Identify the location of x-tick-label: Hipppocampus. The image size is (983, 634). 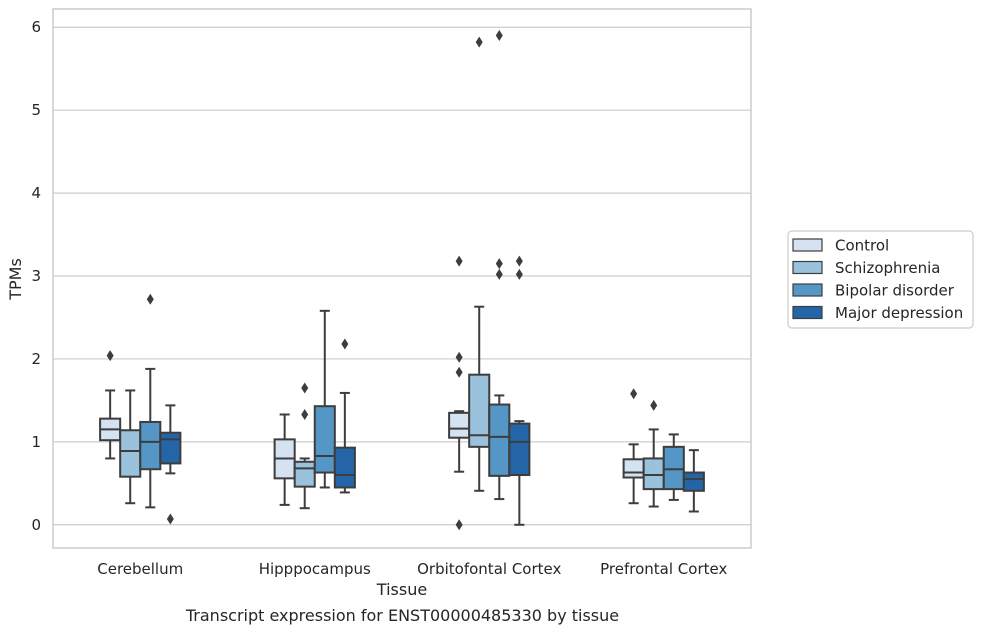
(315, 569).